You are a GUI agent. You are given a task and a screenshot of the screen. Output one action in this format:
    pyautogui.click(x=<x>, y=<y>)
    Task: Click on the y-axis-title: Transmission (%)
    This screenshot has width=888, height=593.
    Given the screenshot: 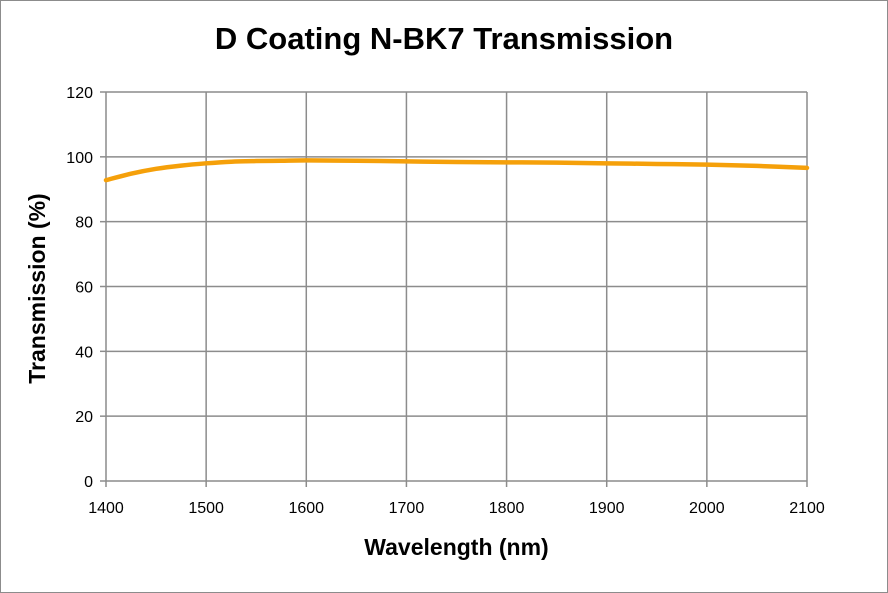 What is the action you would take?
    pyautogui.click(x=37, y=288)
    